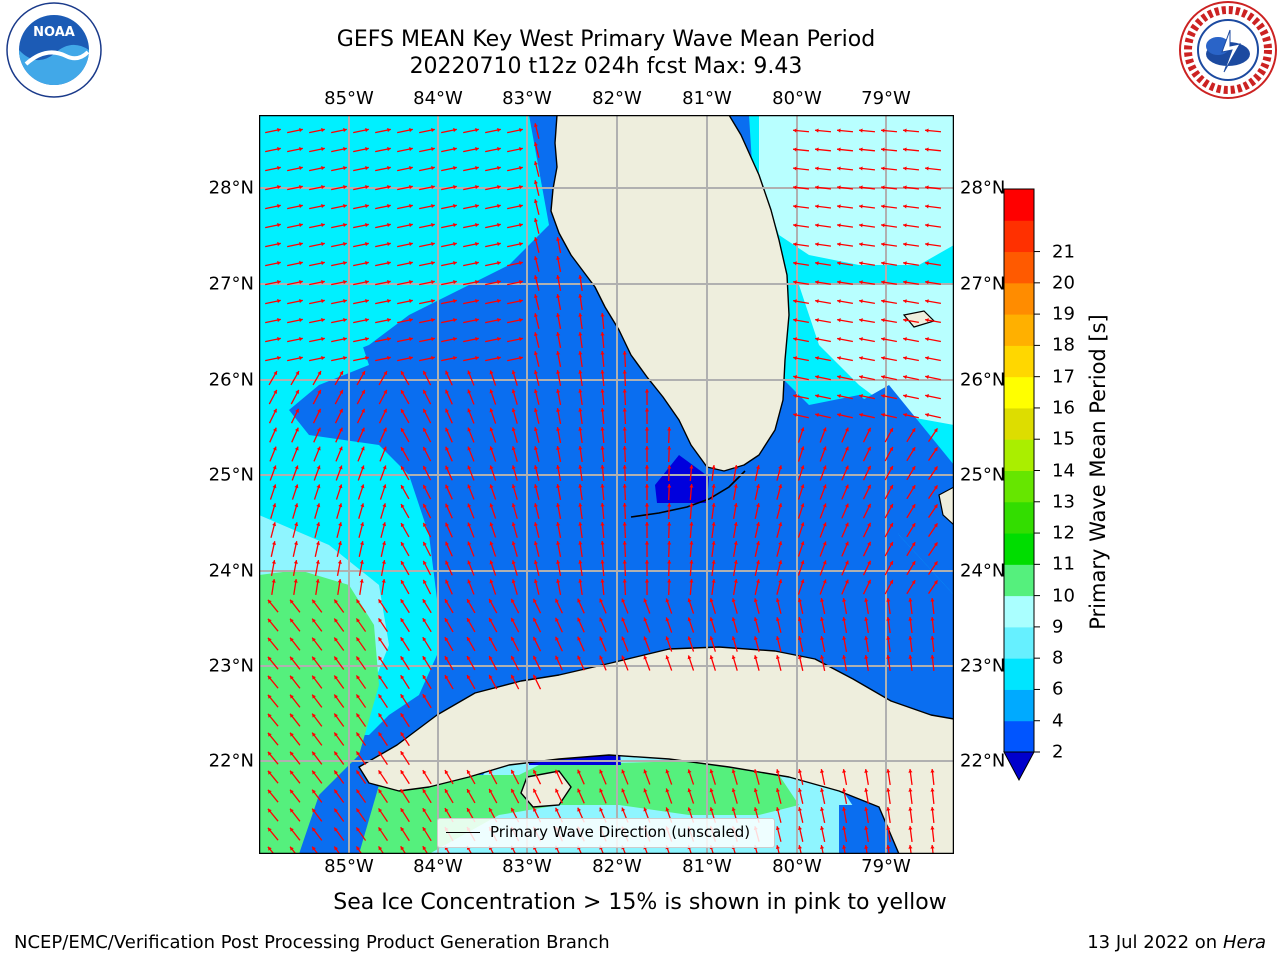  I want to click on lon-label-bottom-85w: 85°W, so click(349, 866).